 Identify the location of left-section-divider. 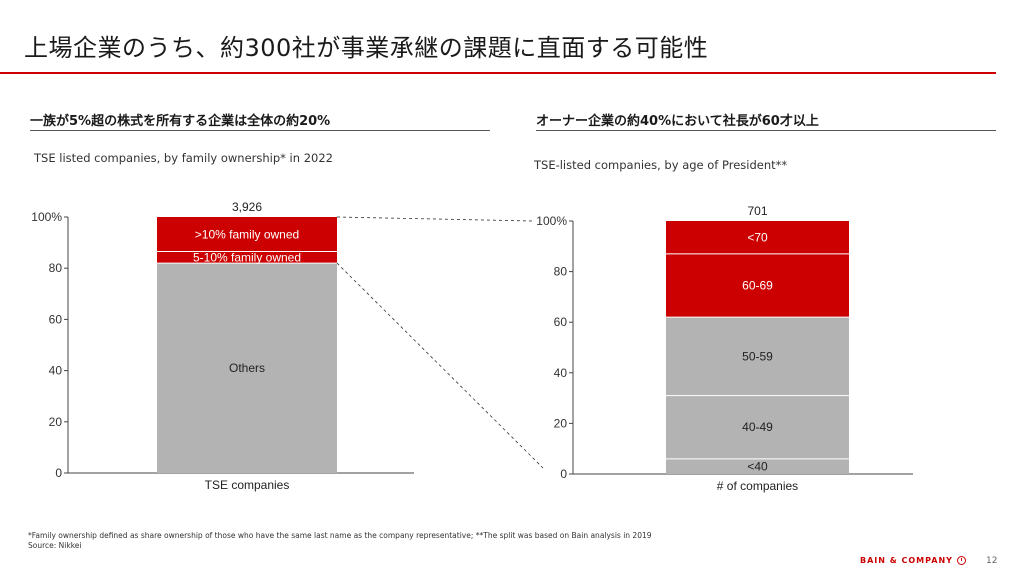
(260, 130).